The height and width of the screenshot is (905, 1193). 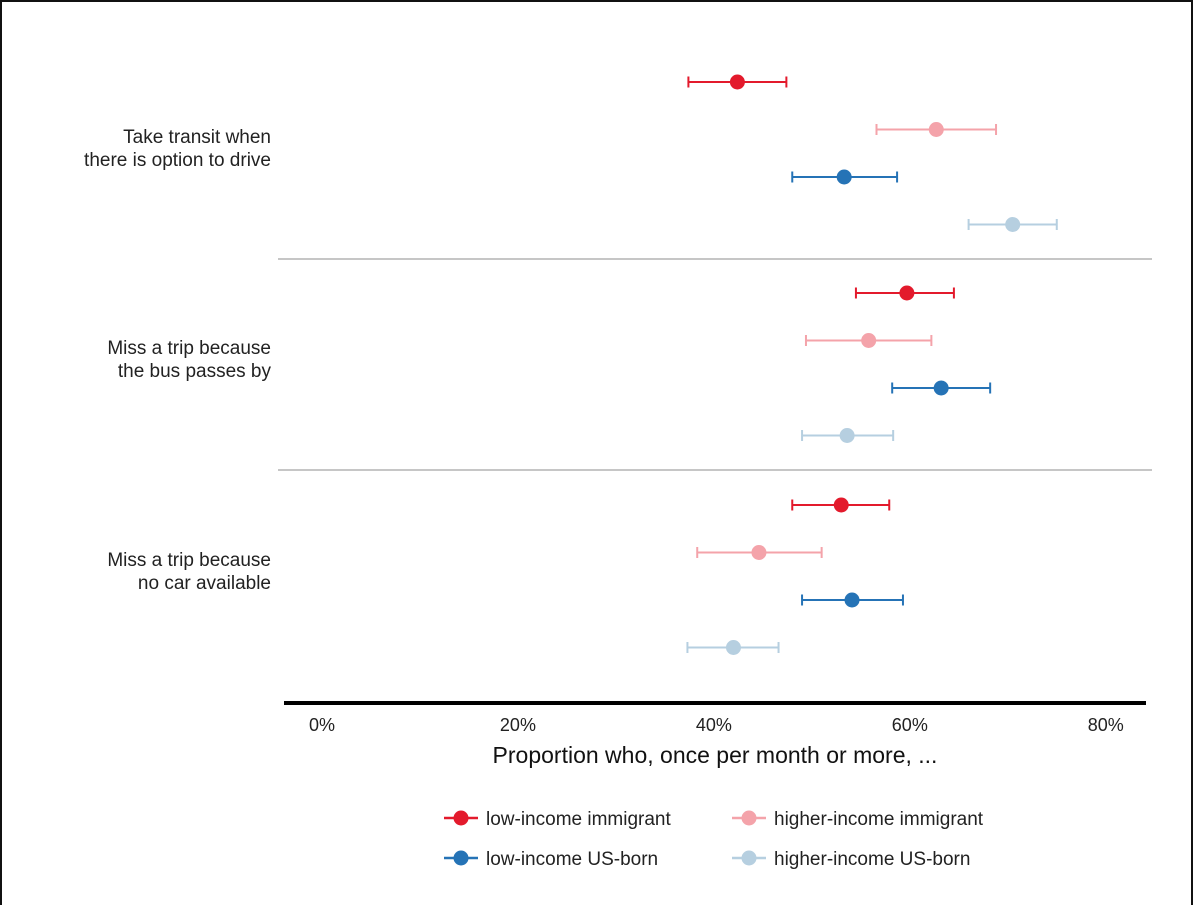 What do you see at coordinates (910, 725) in the screenshot?
I see `x-tick-label-60: 60%` at bounding box center [910, 725].